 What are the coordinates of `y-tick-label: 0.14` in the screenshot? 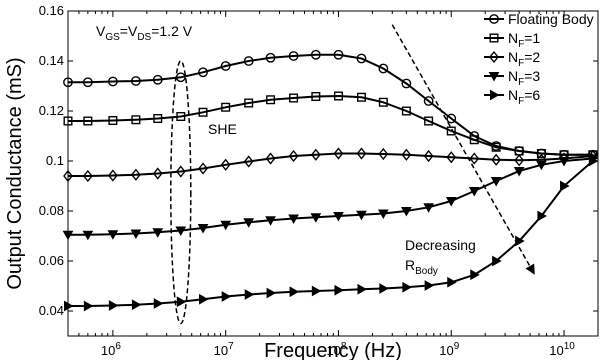 It's located at (51, 60).